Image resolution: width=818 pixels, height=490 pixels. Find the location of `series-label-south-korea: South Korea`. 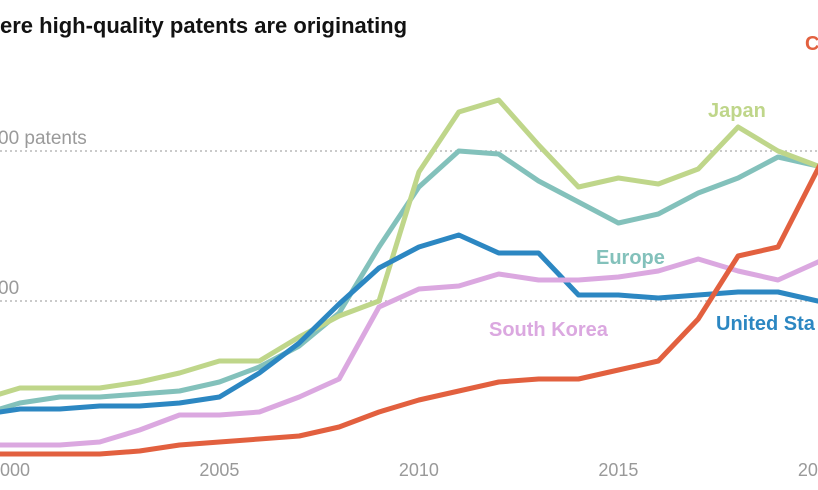

series-label-south-korea: South Korea is located at coordinates (549, 330).